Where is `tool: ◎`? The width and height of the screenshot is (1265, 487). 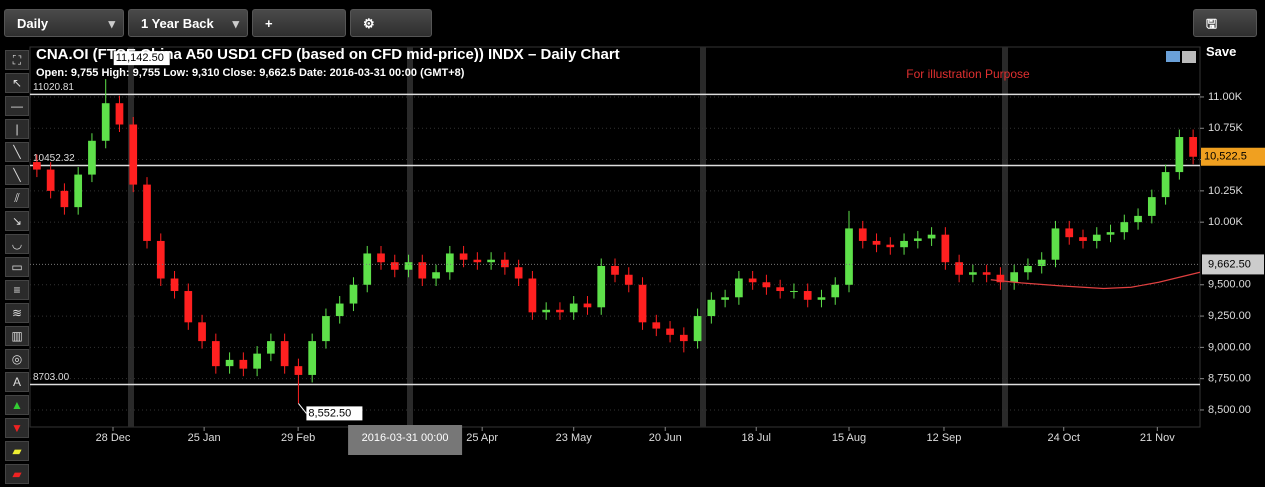 tool: ◎ is located at coordinates (17, 359).